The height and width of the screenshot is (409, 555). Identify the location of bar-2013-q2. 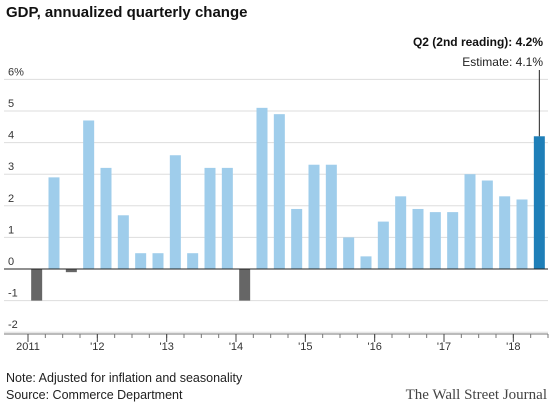
(193, 261).